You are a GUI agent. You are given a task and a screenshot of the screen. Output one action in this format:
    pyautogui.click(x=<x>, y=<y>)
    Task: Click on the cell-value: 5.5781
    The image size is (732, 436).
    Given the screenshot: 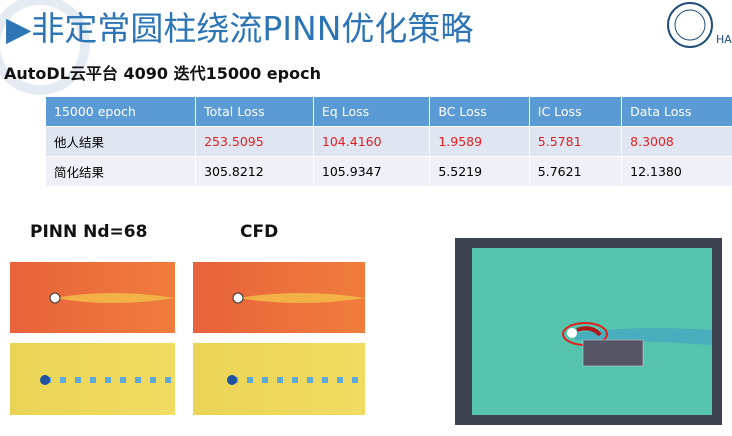 What is the action you would take?
    pyautogui.click(x=575, y=141)
    